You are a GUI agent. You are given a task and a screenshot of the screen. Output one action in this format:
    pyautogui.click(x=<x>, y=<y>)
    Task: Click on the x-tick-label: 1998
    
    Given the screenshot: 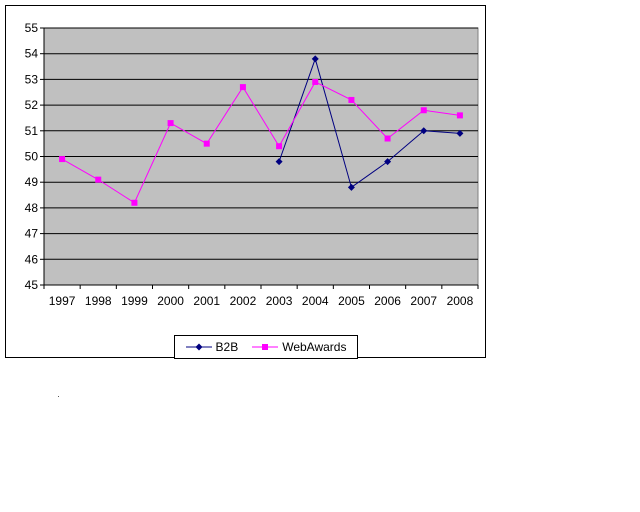 What is the action you would take?
    pyautogui.click(x=98, y=301)
    